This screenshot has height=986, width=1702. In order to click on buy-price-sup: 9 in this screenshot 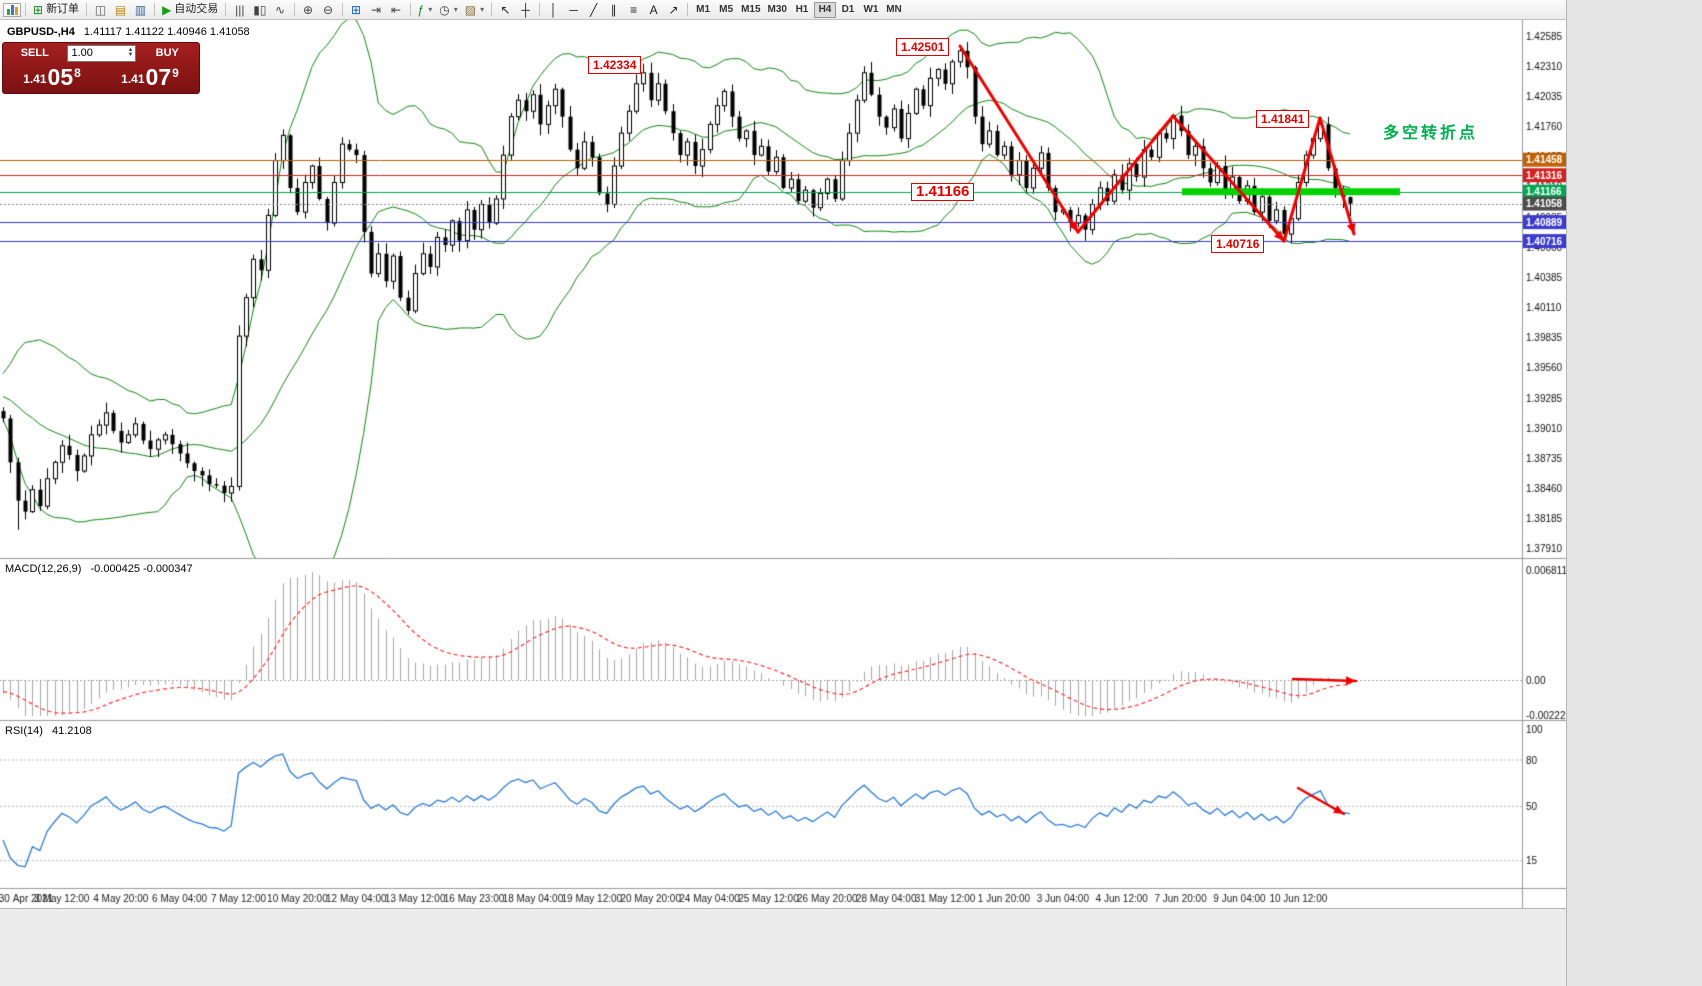, I will do `click(175, 73)`.